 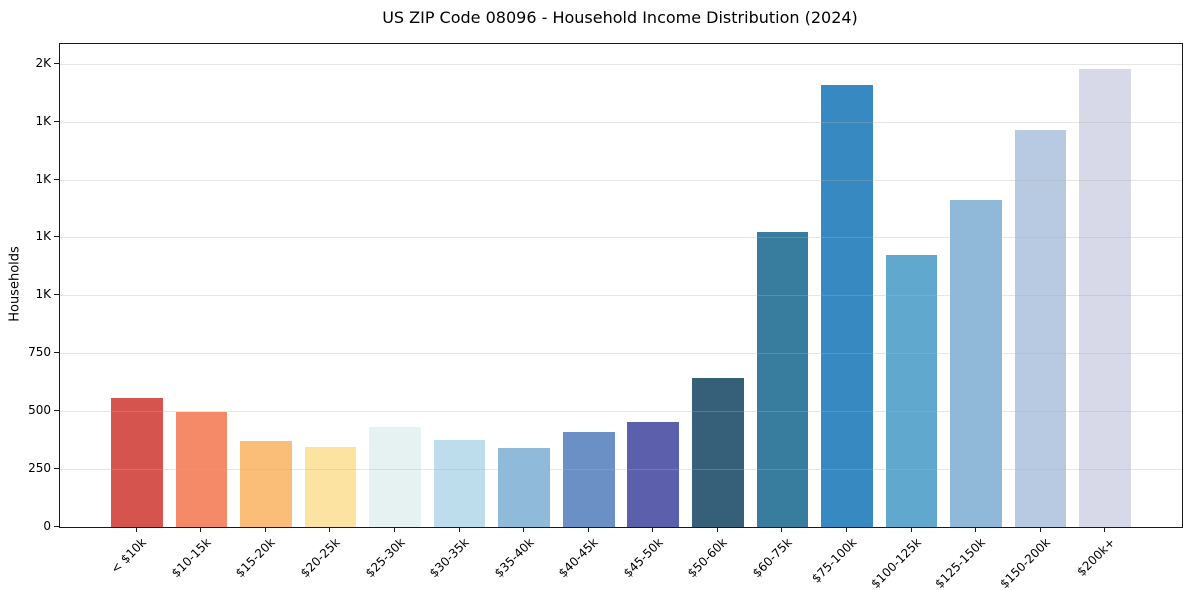 What do you see at coordinates (514, 558) in the screenshot?
I see `x-tick-label: $35-40k` at bounding box center [514, 558].